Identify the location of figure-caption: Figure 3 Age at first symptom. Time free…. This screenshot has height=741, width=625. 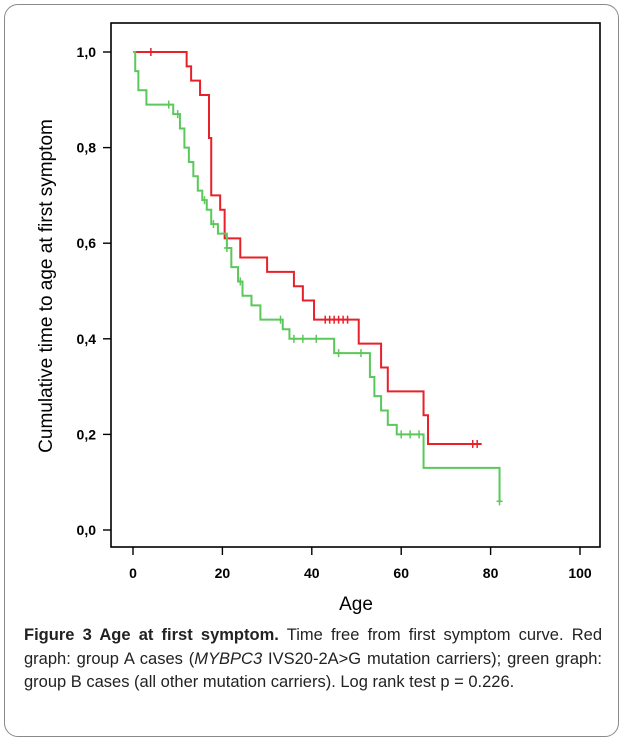
(313, 659).